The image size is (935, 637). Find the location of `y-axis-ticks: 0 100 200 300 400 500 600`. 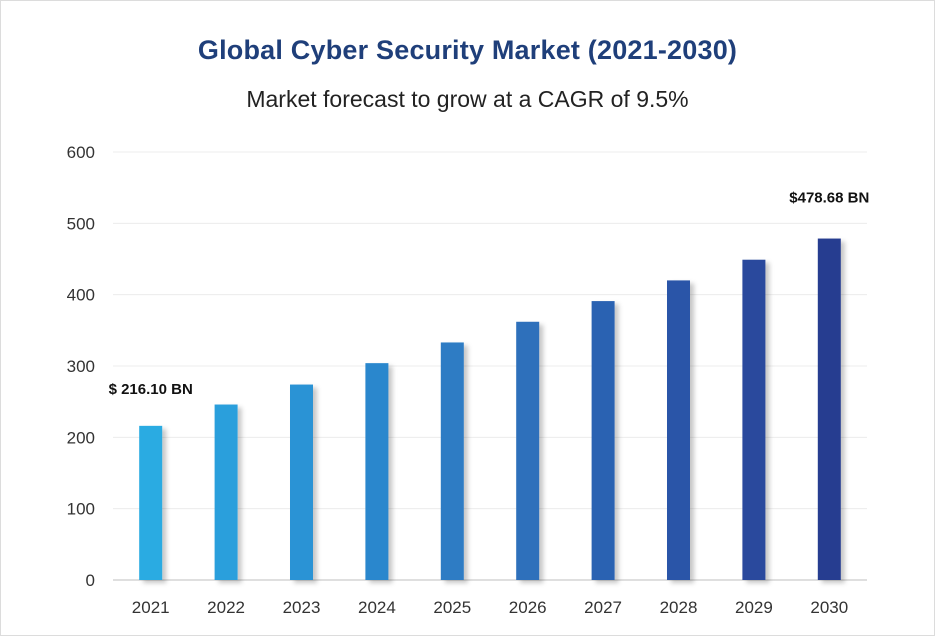

y-axis-ticks: 0 100 200 300 400 500 600 is located at coordinates (81, 366).